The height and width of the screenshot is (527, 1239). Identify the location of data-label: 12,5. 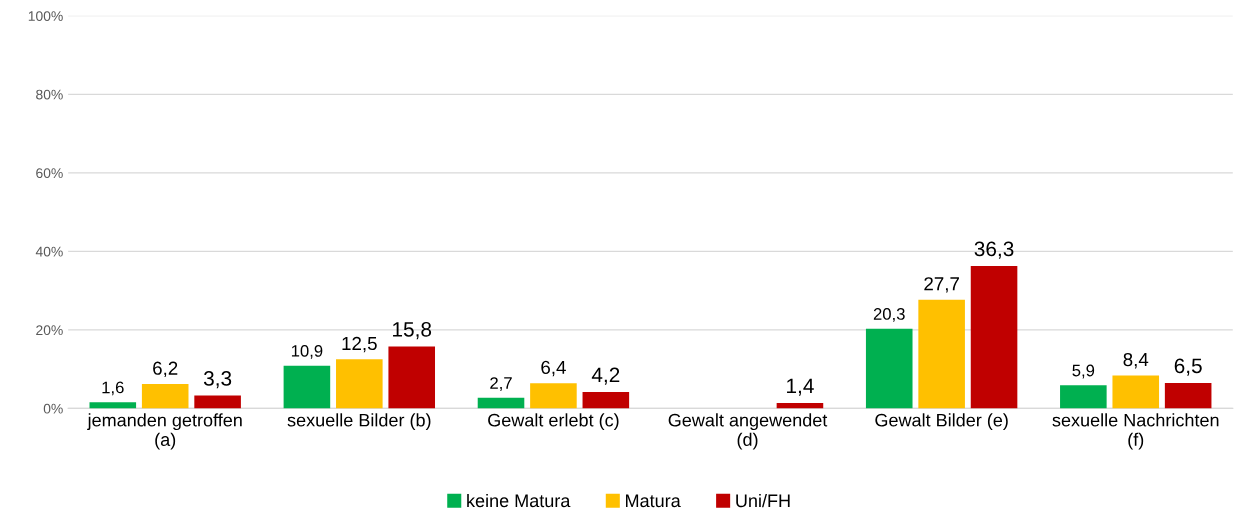
(359, 344).